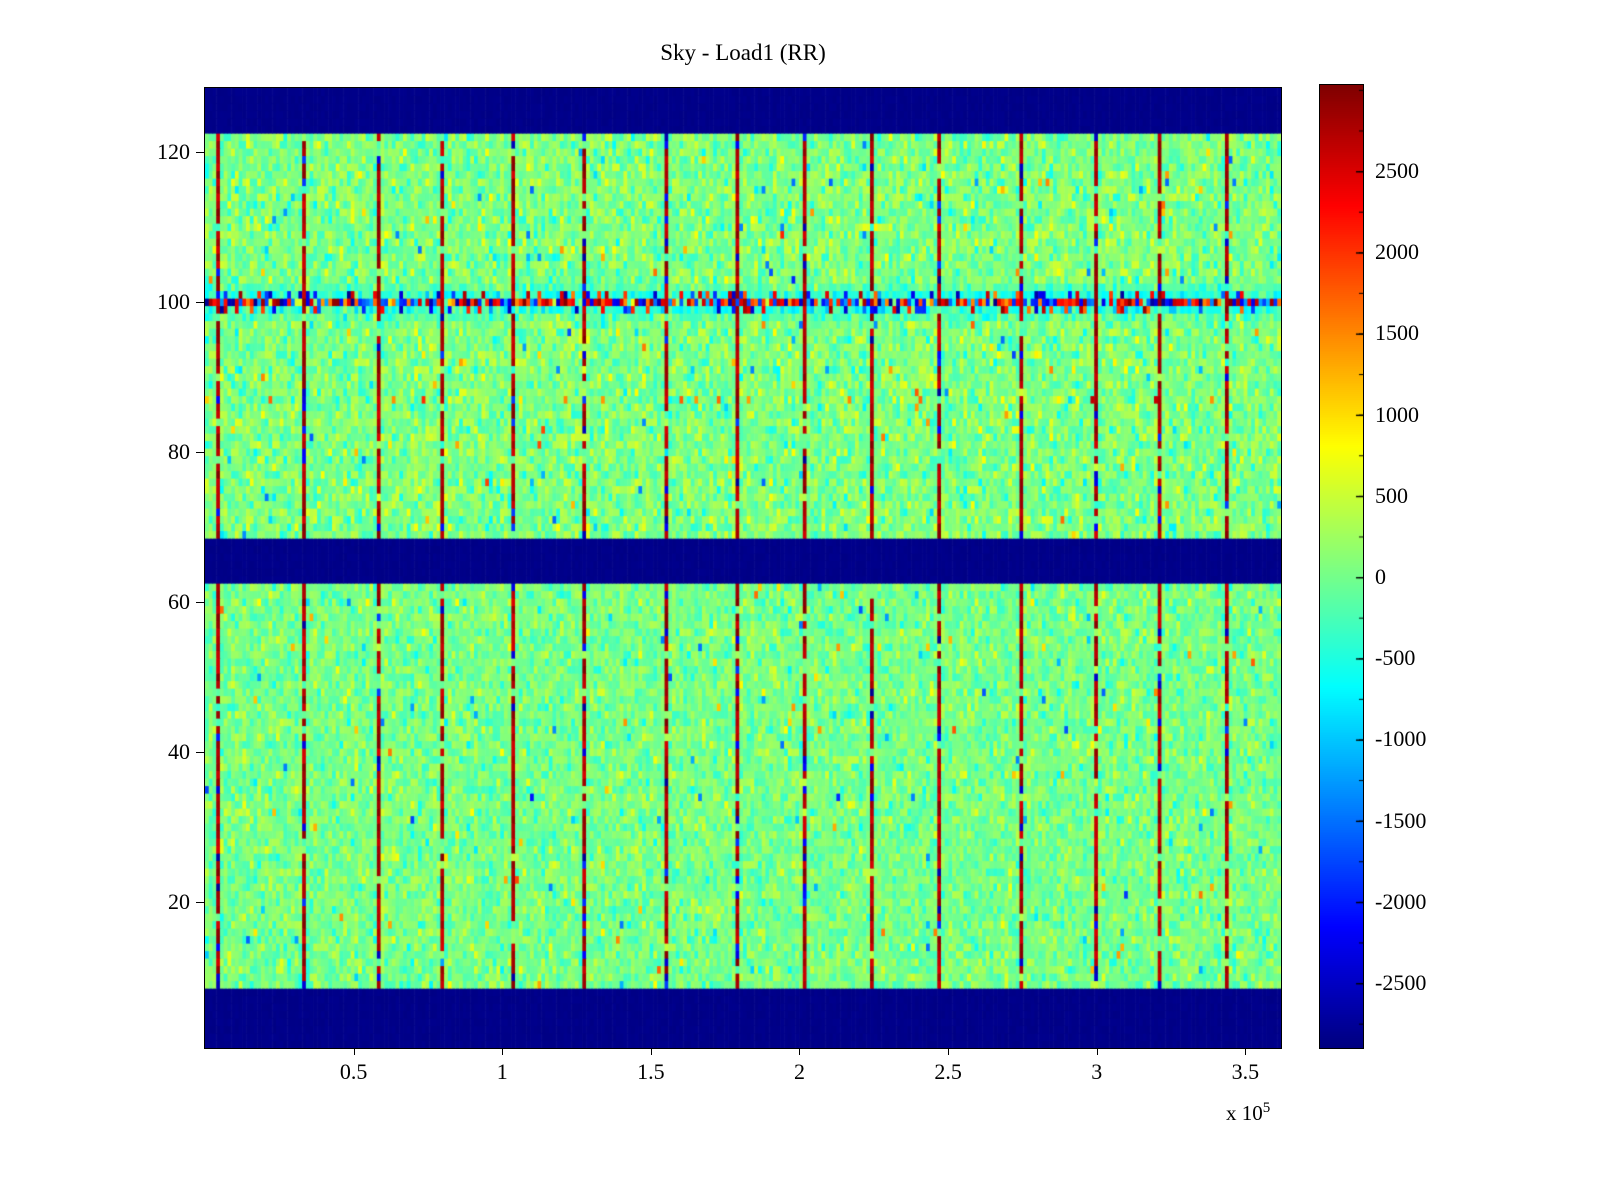 Image resolution: width=1600 pixels, height=1200 pixels. What do you see at coordinates (799, 1071) in the screenshot?
I see `x-tick-label: 2` at bounding box center [799, 1071].